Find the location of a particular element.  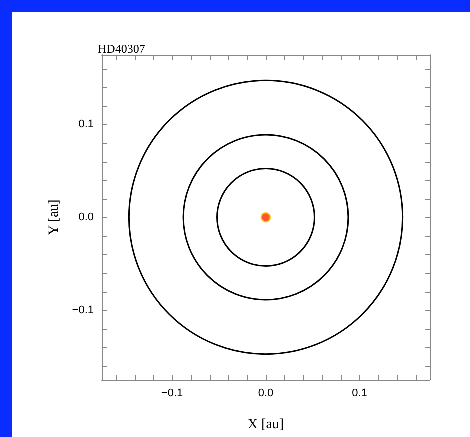

x-tick-label: 0.0 is located at coordinates (266, 394).